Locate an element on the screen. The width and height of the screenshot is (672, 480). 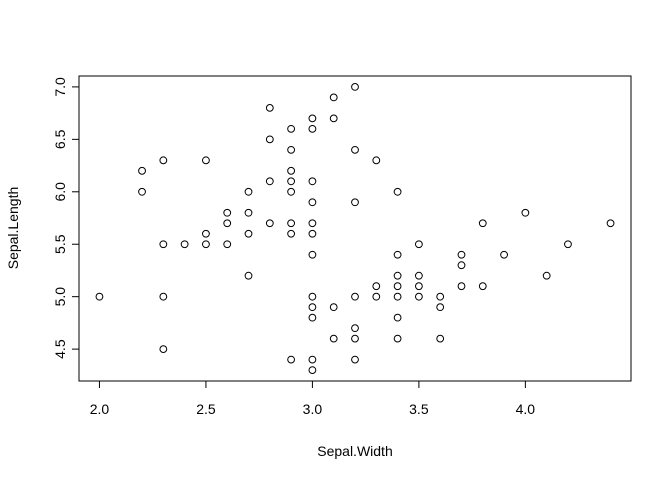
y-tick-label: 7.0 is located at coordinates (60, 87).